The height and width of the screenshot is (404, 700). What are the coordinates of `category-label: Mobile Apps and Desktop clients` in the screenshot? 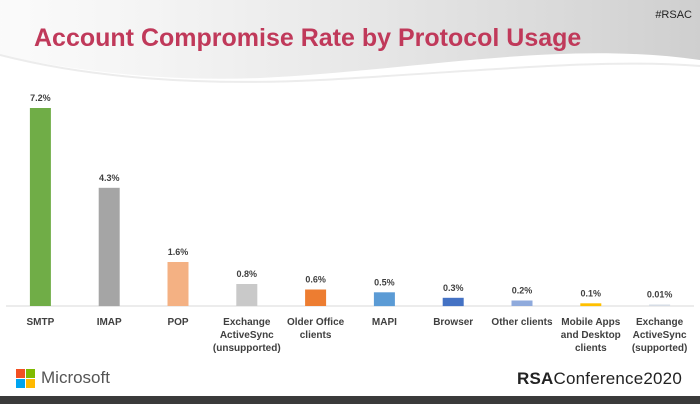 It's located at (591, 335).